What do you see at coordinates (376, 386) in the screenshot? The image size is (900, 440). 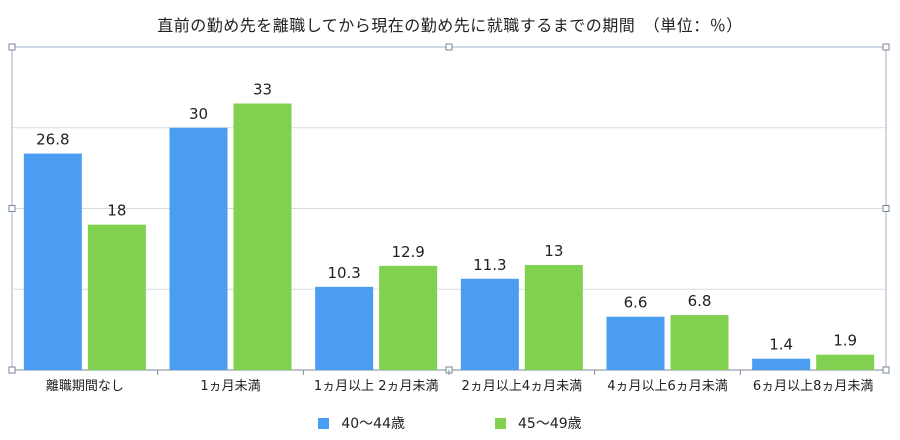 I see `x-tick-label: 1ヵ月以上 2ヵ月未満` at bounding box center [376, 386].